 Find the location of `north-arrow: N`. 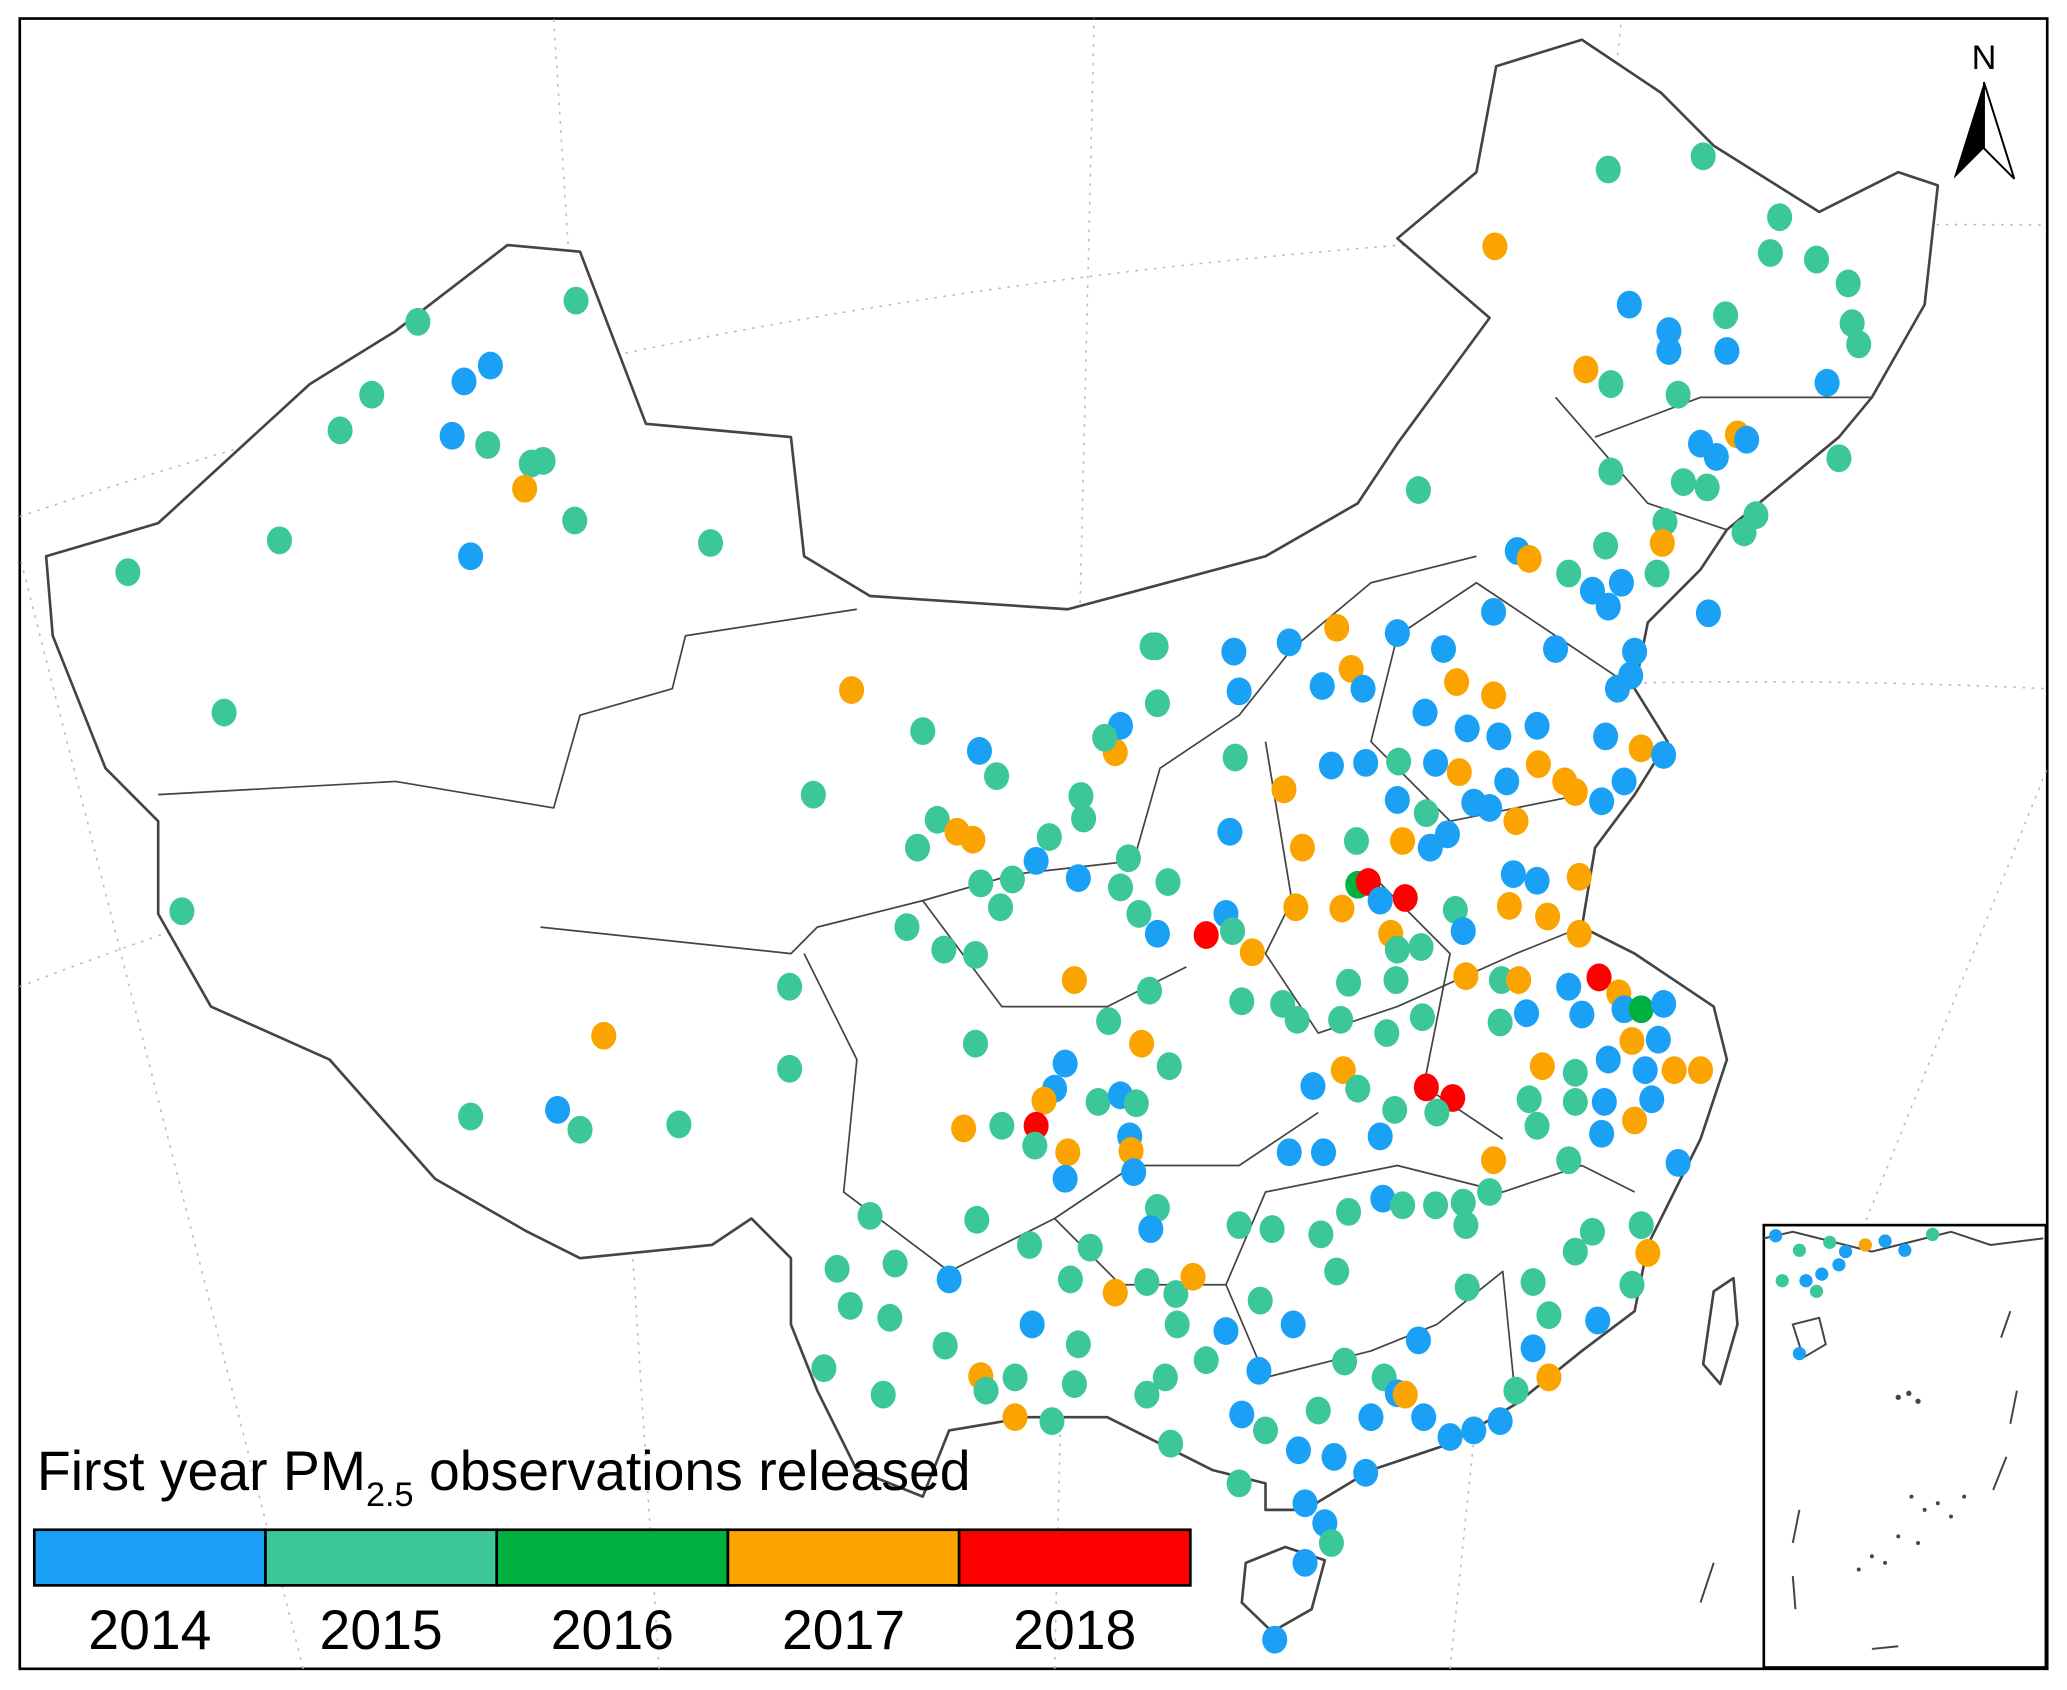

north-arrow: N is located at coordinates (1984, 109).